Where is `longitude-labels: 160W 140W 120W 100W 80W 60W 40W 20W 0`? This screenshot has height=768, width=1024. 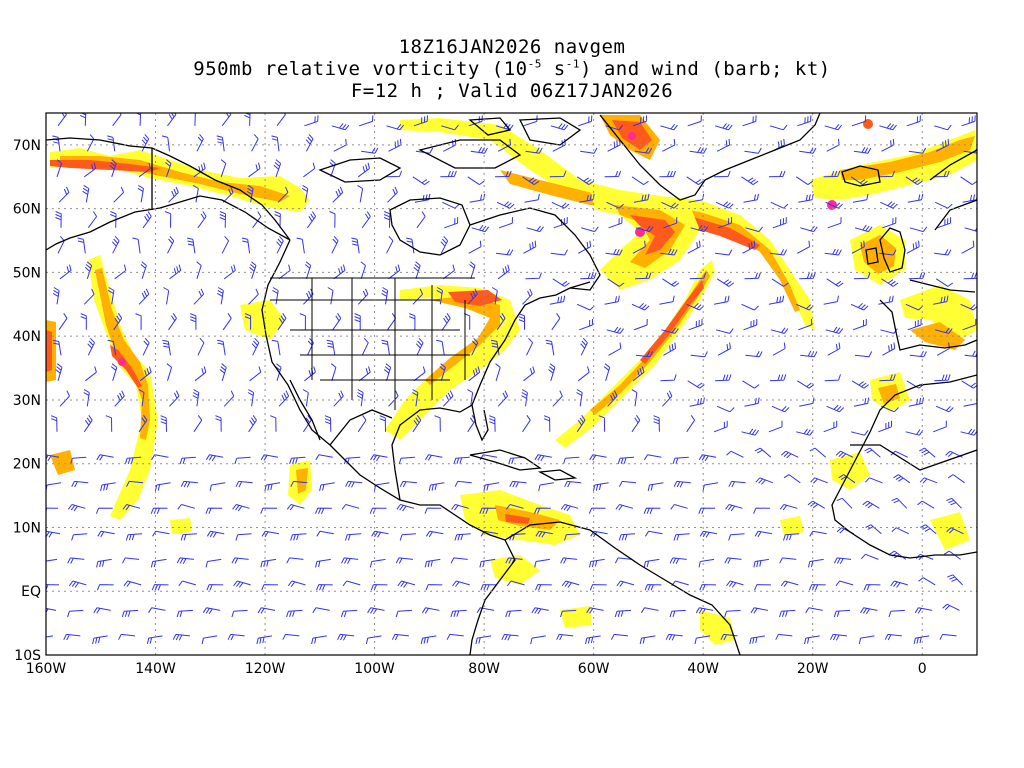
longitude-labels: 160W 140W 120W 100W 80W 60W 40W 20W 0 is located at coordinates (476, 669).